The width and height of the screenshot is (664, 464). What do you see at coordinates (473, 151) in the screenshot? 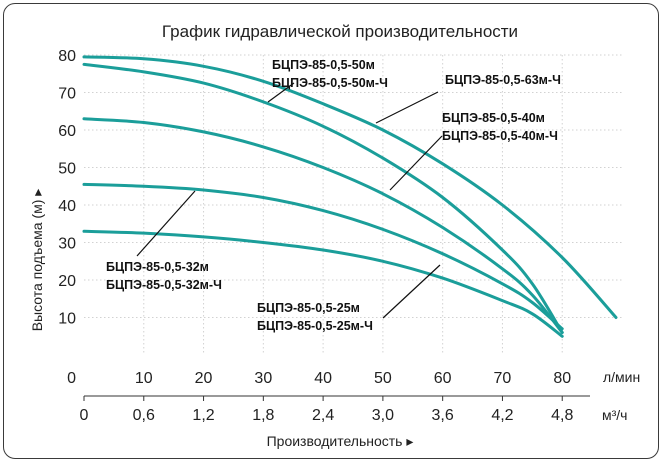
I see `annotation-40: БЦПЭ-85-0,5-40м БЦПЭ-85-0,5-40м-Ч` at bounding box center [473, 151].